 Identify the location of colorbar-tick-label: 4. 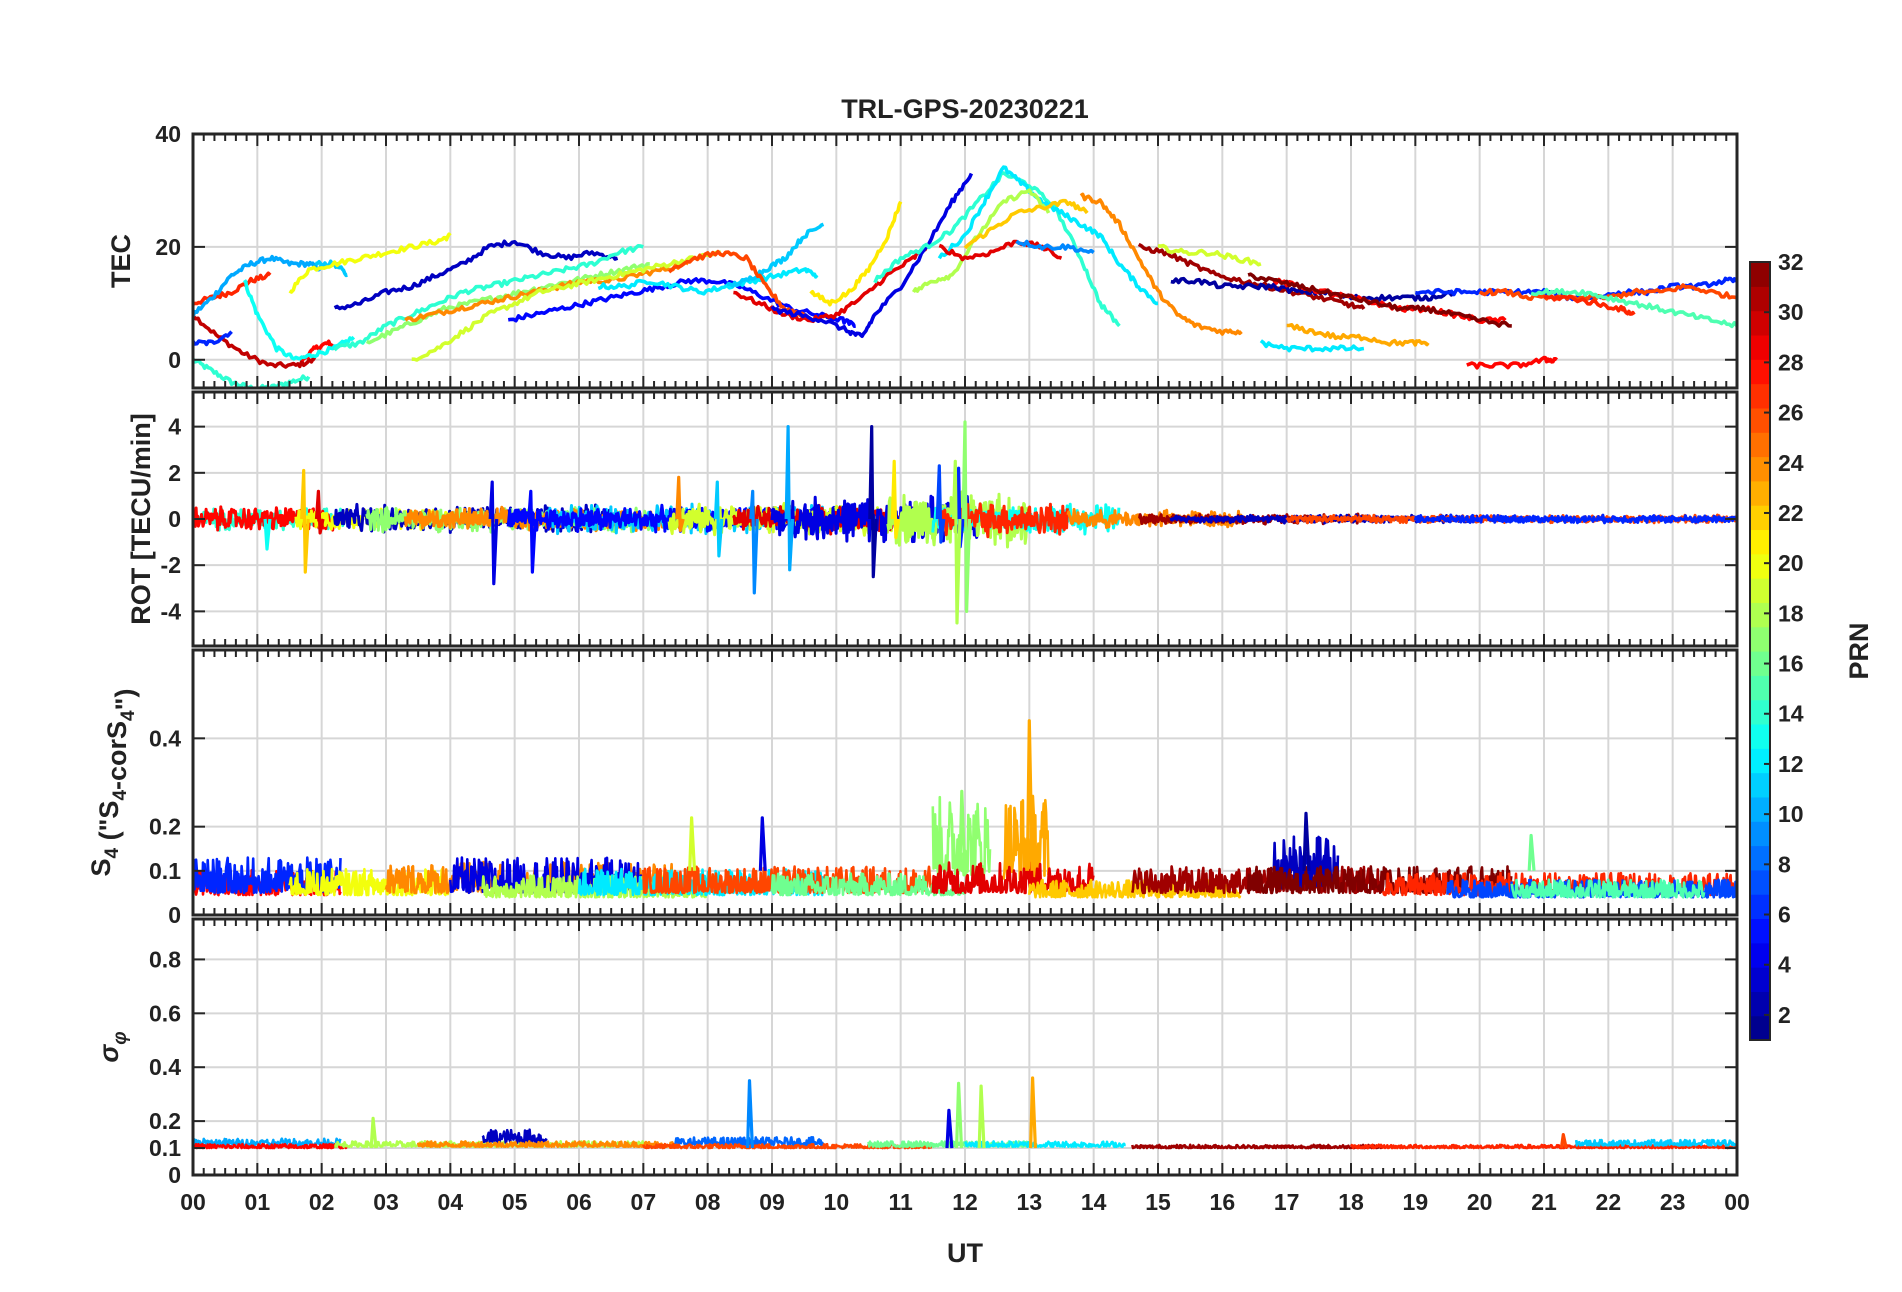
(1784, 965).